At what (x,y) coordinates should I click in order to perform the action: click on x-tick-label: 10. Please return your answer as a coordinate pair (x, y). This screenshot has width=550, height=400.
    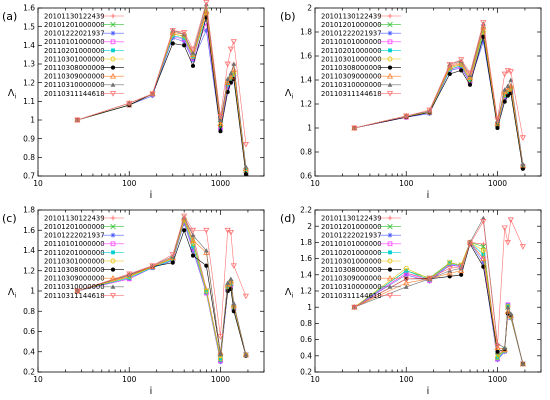
    Looking at the image, I should click on (38, 183).